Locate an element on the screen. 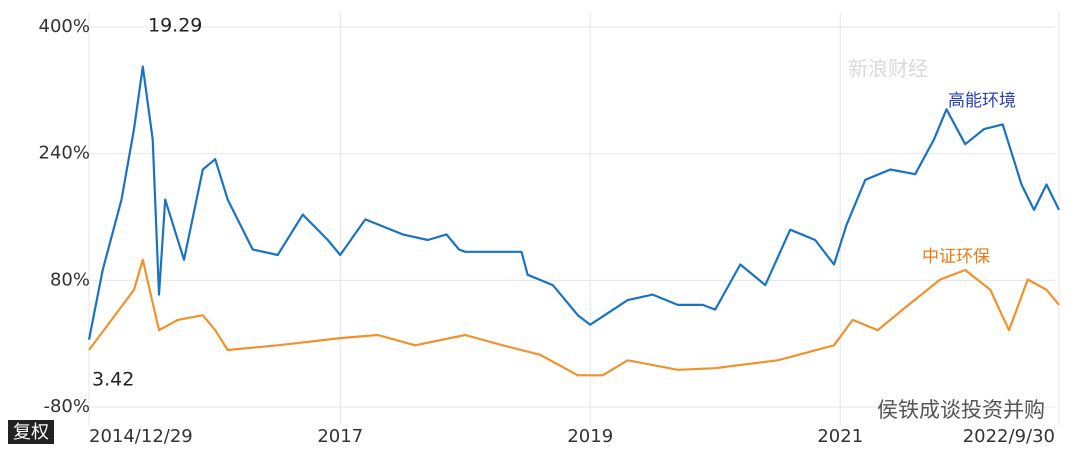 This screenshot has height=459, width=1080. series-label: 中证环保 is located at coordinates (956, 257).